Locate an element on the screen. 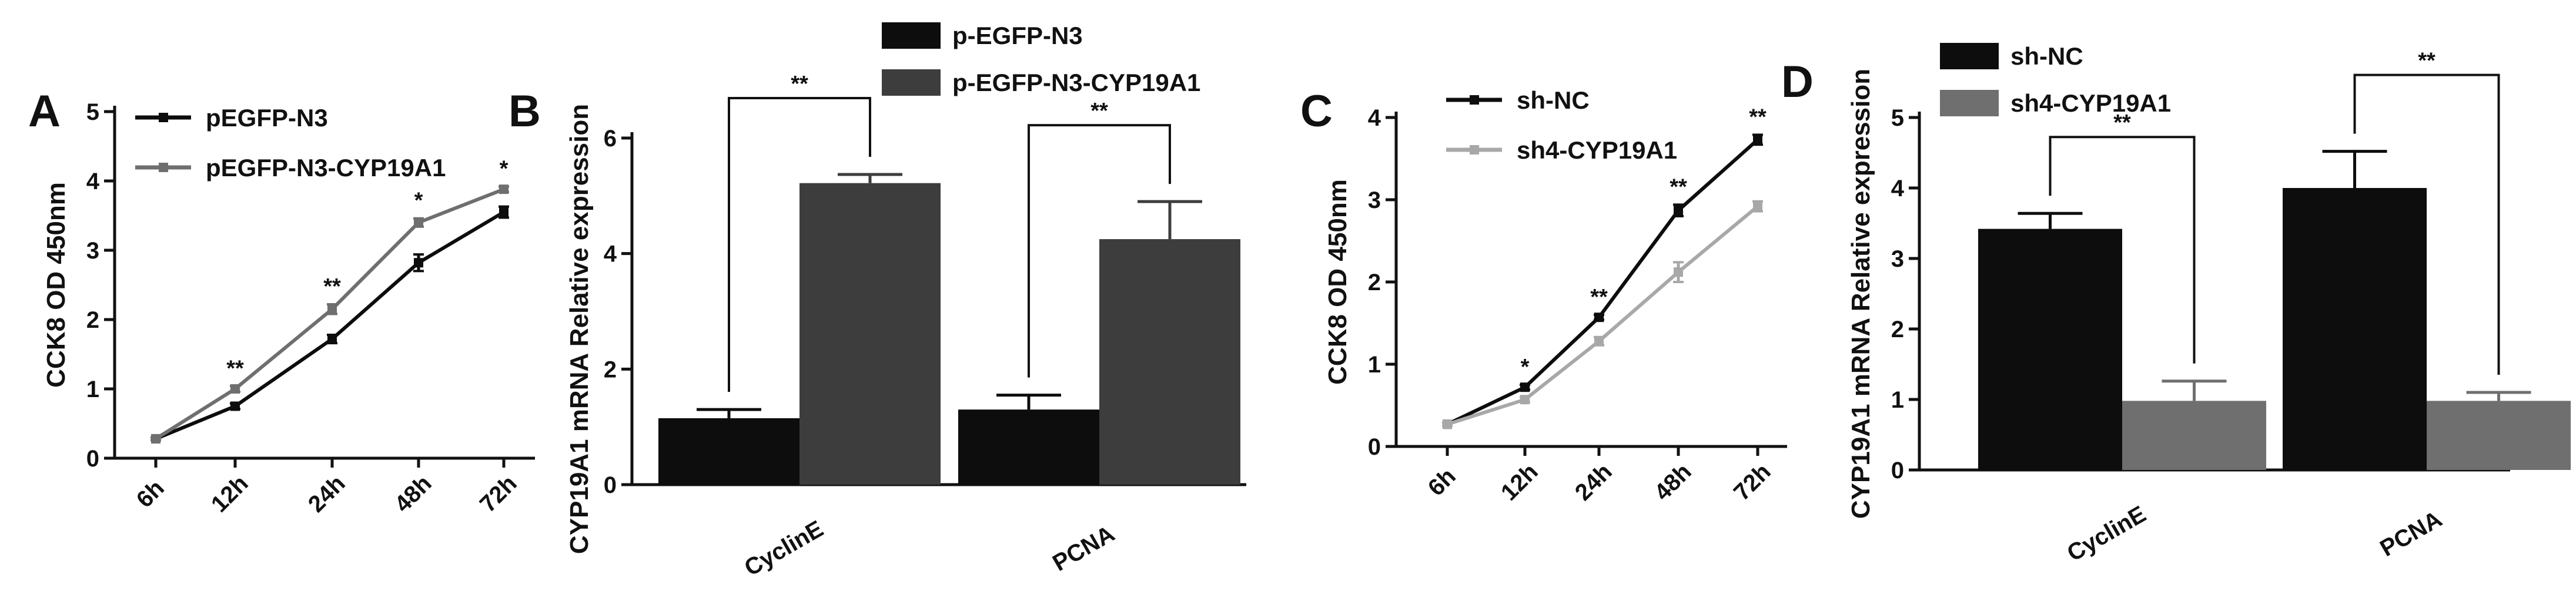  panel-letter: D is located at coordinates (1797, 82).